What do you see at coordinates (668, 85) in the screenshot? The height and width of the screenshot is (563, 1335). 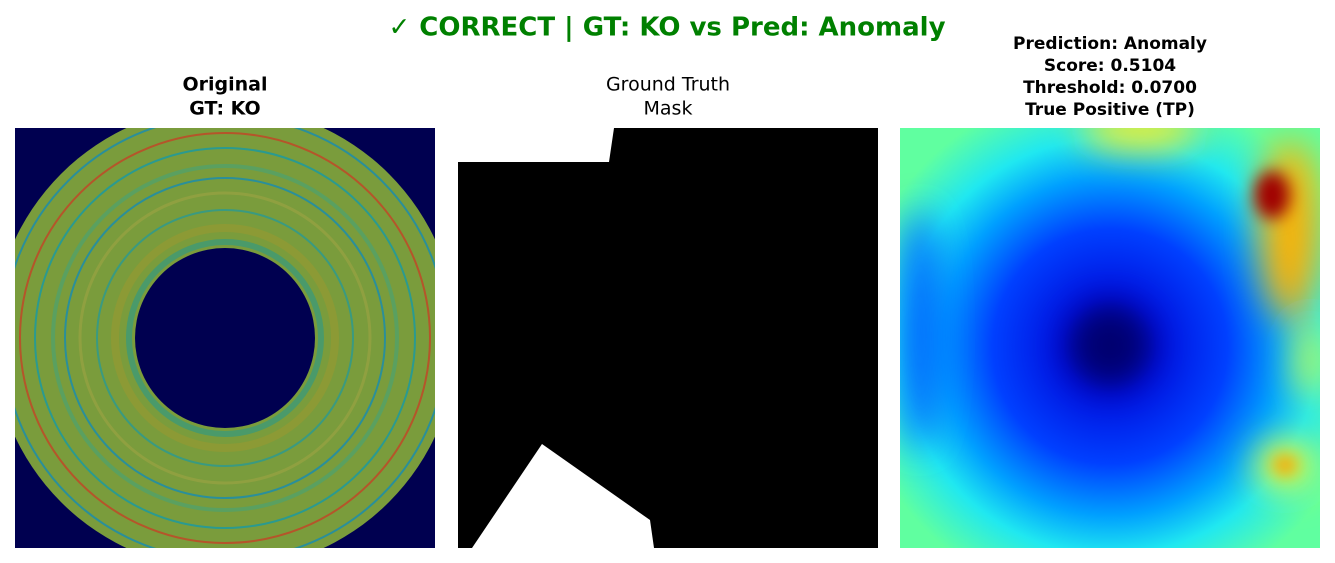 I see `panel-title: Ground Truth` at bounding box center [668, 85].